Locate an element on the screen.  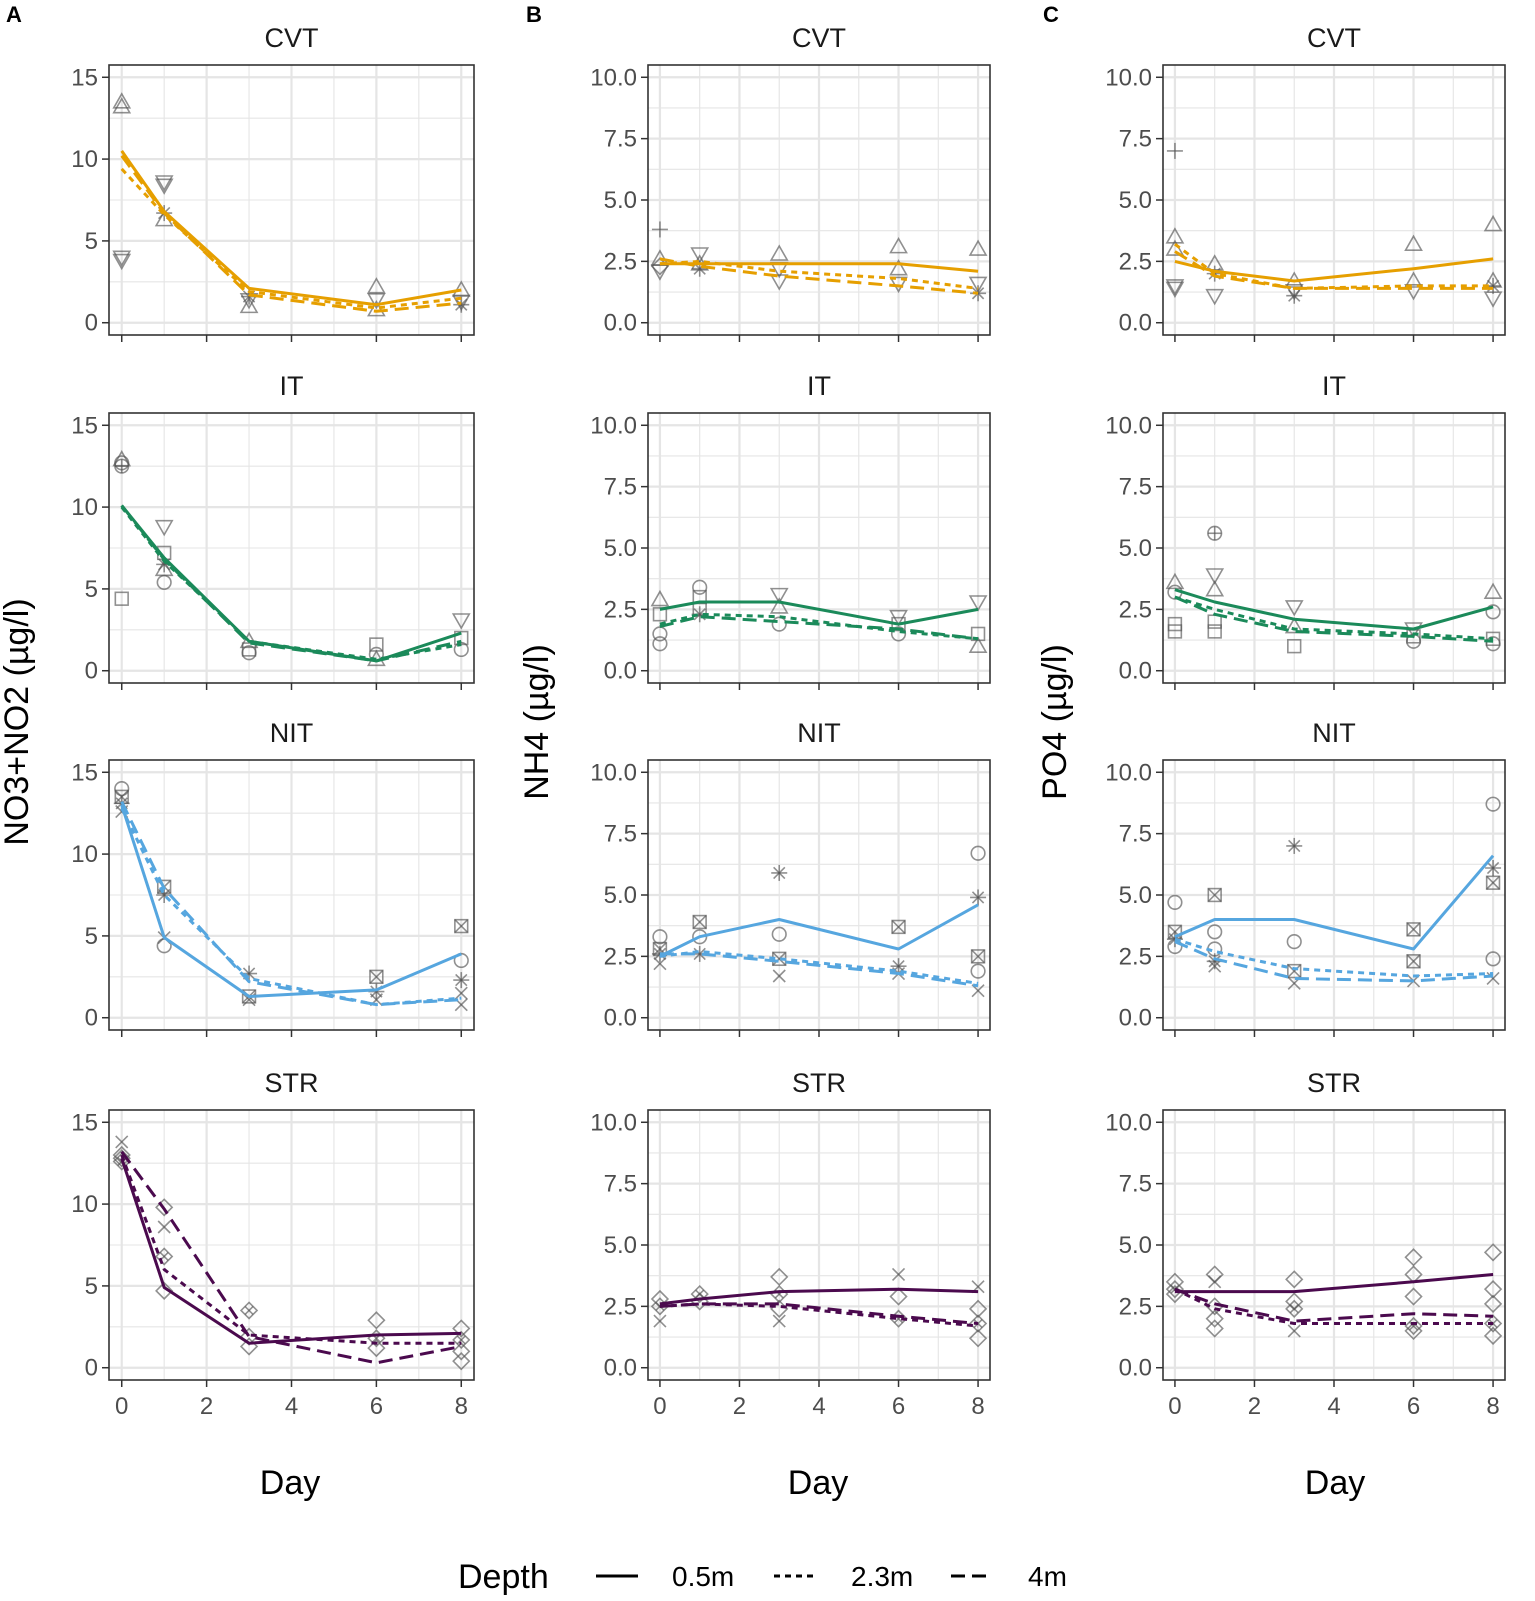
y-tick-label-c-nit: 7.5 is located at coordinates (1135, 834).